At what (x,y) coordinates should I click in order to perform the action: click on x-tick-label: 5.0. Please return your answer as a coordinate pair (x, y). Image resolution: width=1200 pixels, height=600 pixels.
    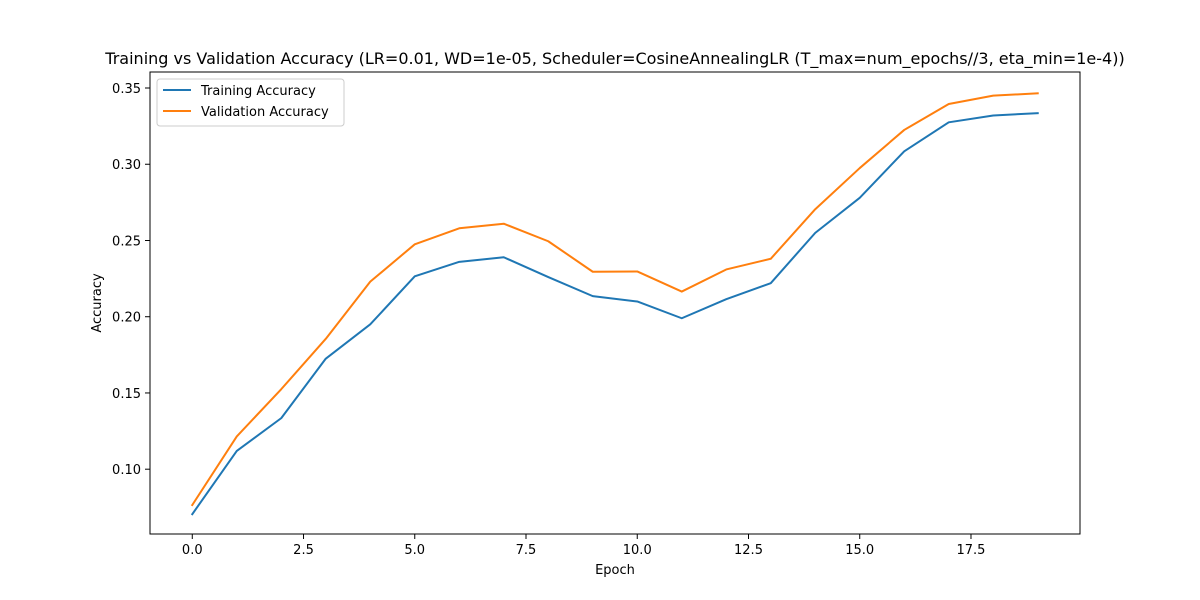
    Looking at the image, I should click on (414, 550).